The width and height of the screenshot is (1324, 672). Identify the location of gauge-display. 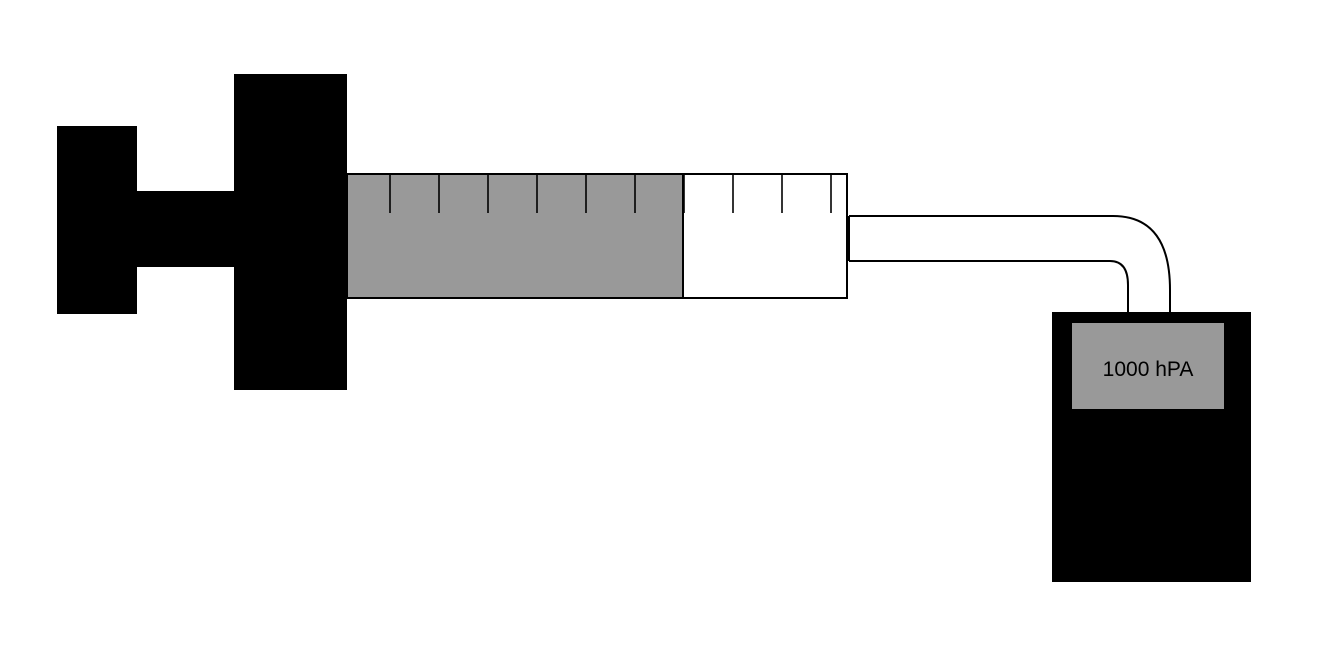
(1148, 366).